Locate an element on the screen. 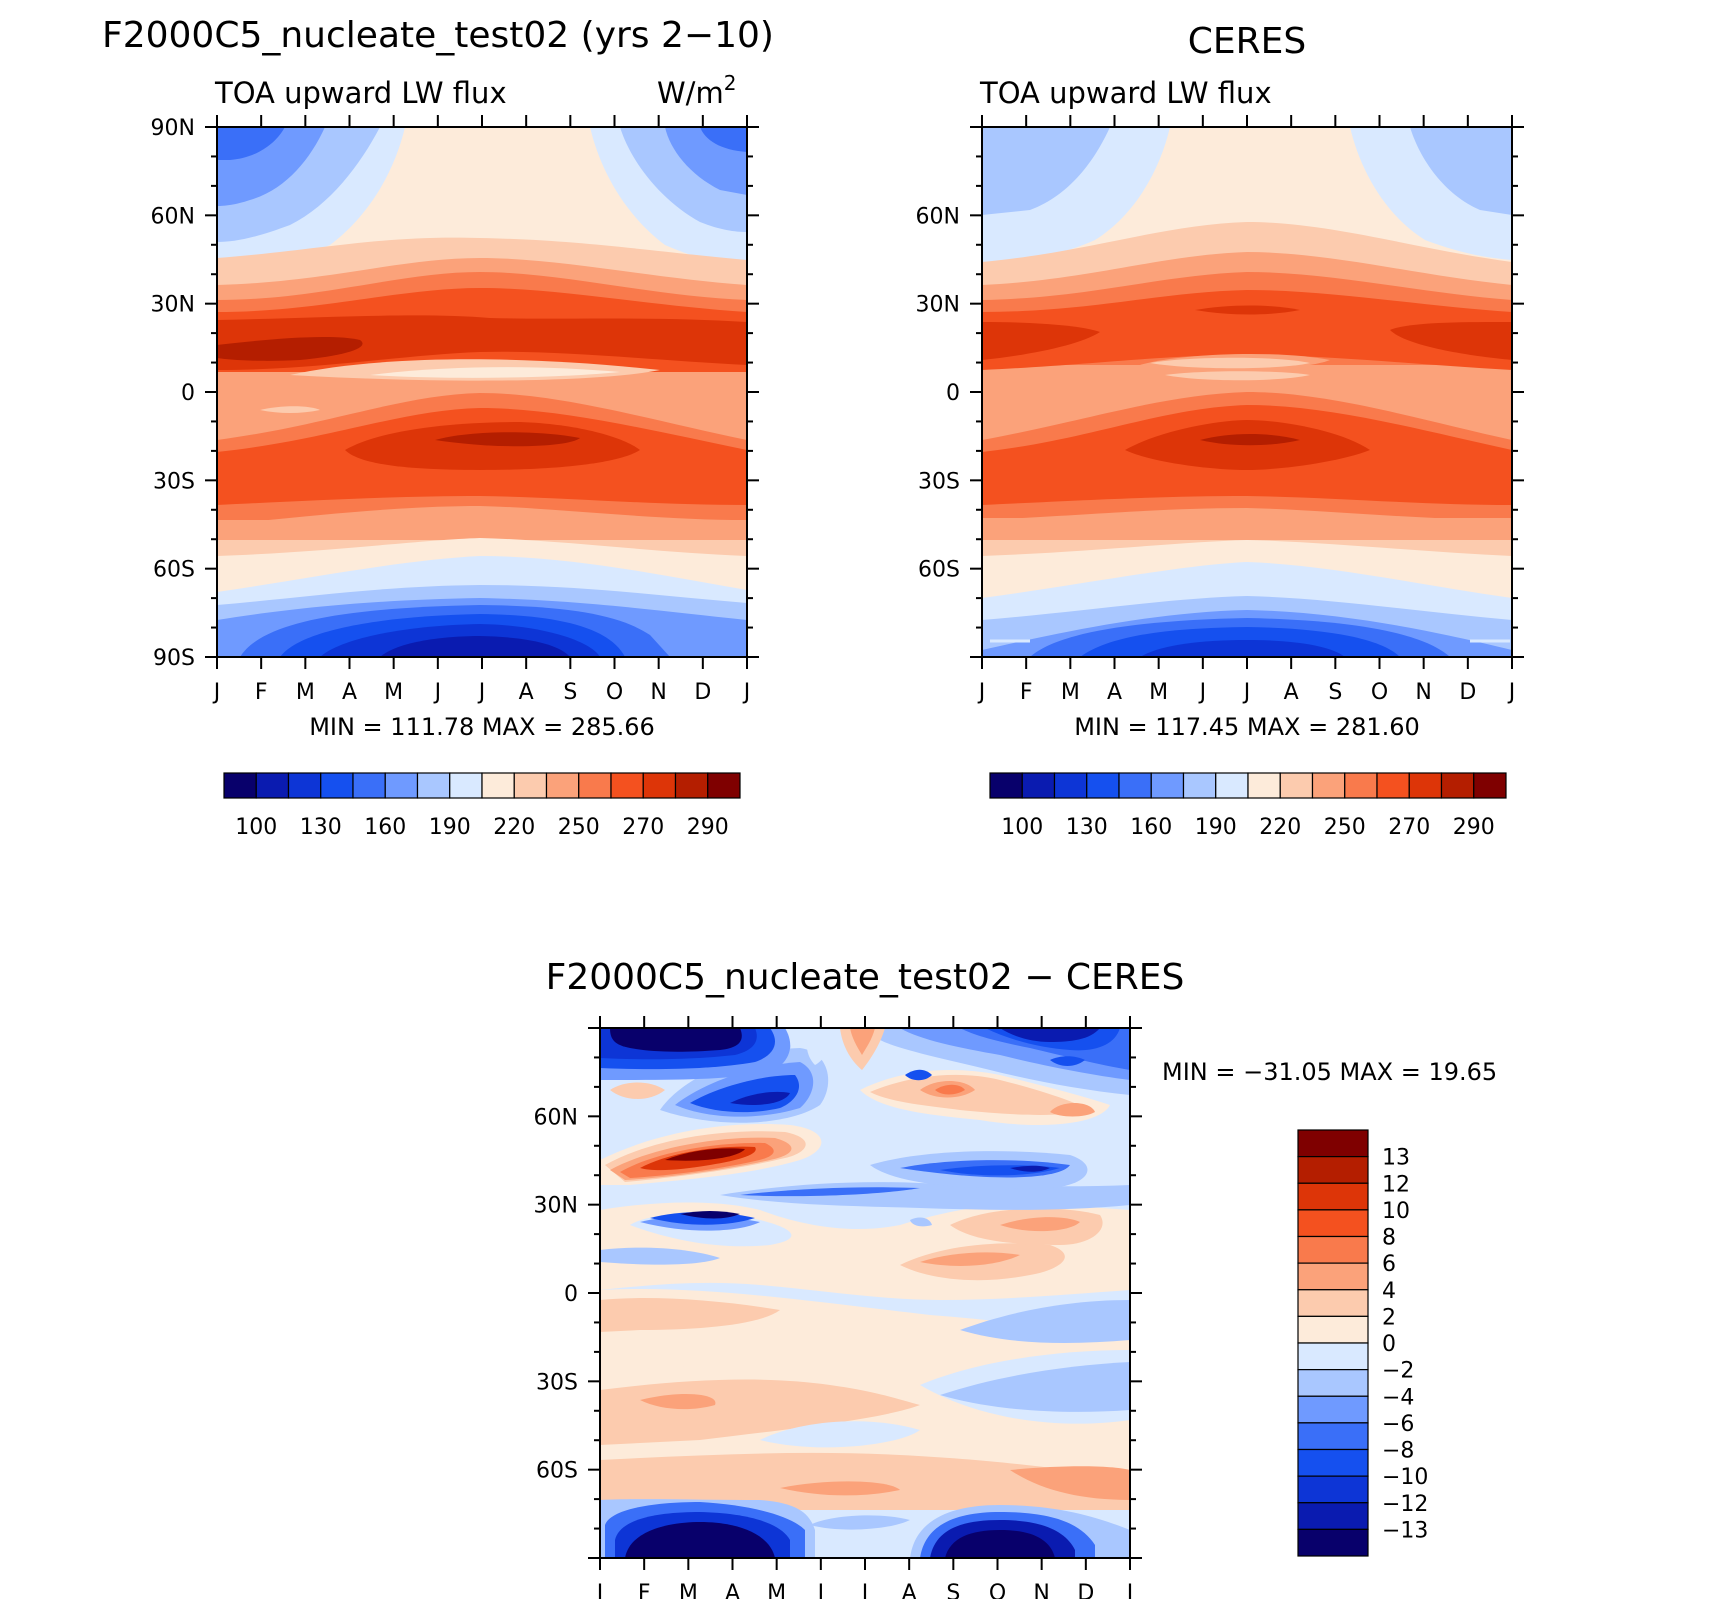 This screenshot has width=1710, height=1599. difference-colorbar-label: 8 is located at coordinates (1389, 1238).